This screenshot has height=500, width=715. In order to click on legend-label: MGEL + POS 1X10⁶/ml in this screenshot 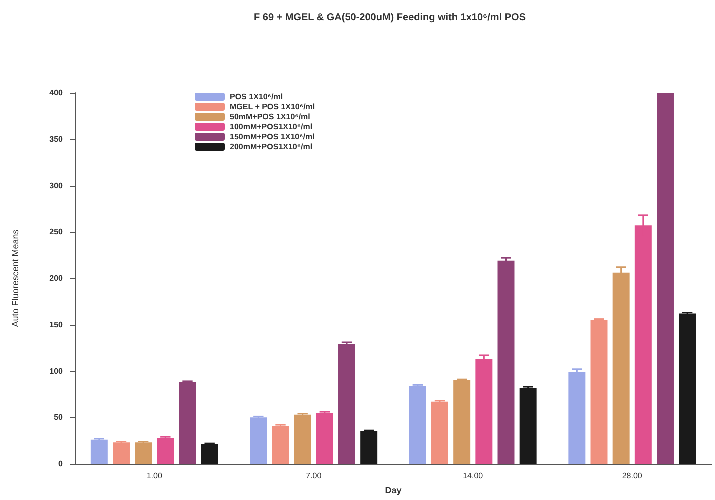, I will do `click(273, 107)`.